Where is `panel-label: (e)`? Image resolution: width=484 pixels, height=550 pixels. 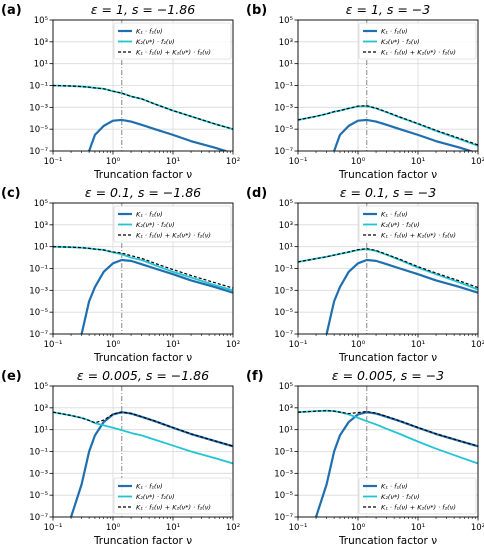
panel-label: (e) is located at coordinates (11, 376).